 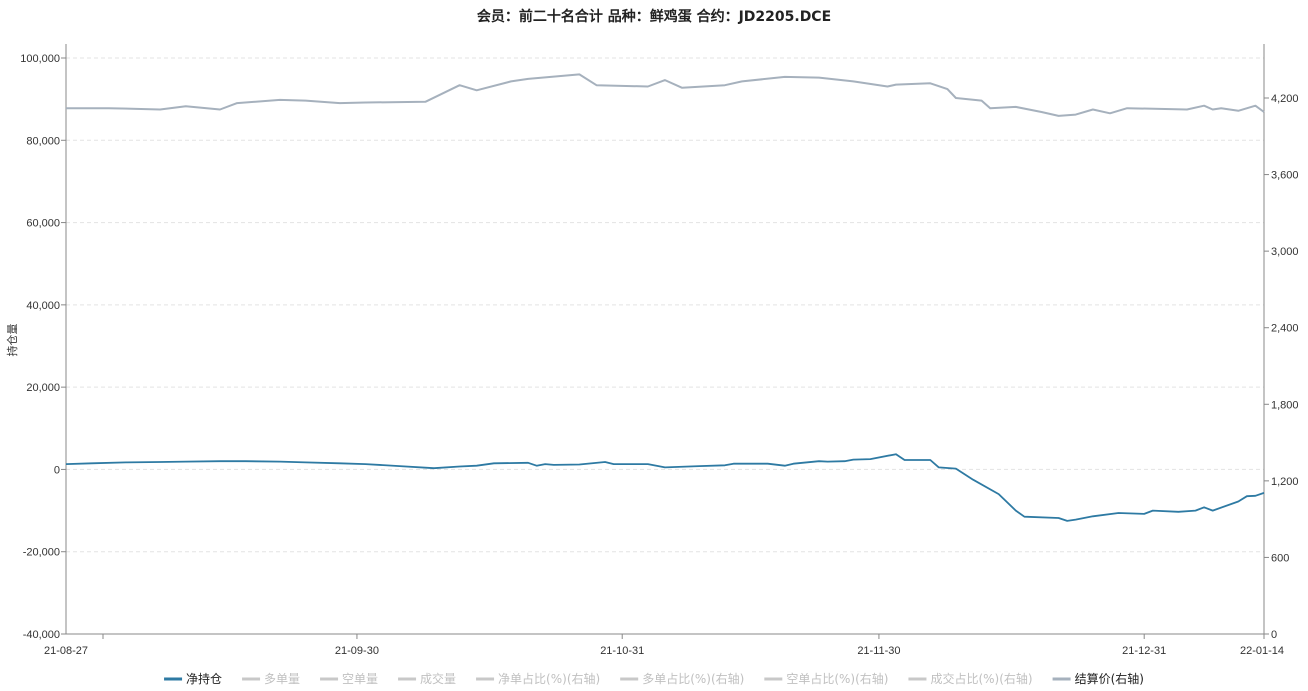 What do you see at coordinates (665, 95) in the screenshot?
I see `series-line-settlement-price` at bounding box center [665, 95].